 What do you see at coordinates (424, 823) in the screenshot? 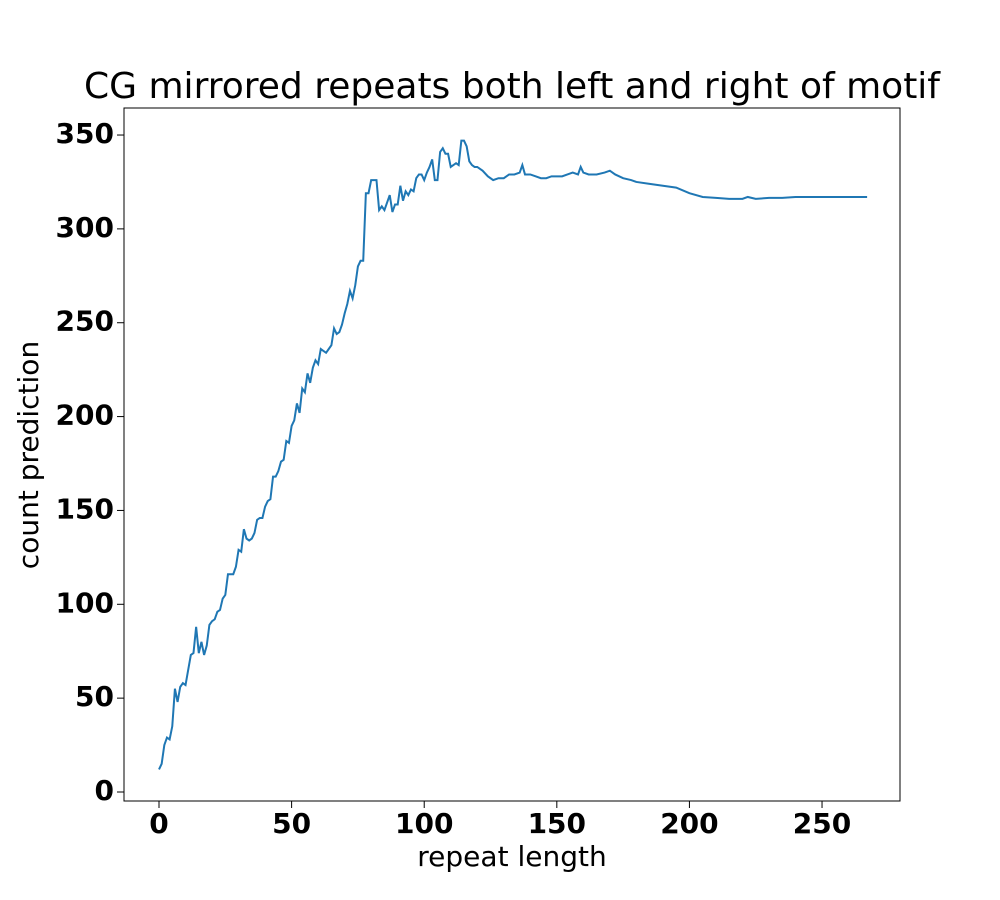
I see `x-tick-label: 100` at bounding box center [424, 823].